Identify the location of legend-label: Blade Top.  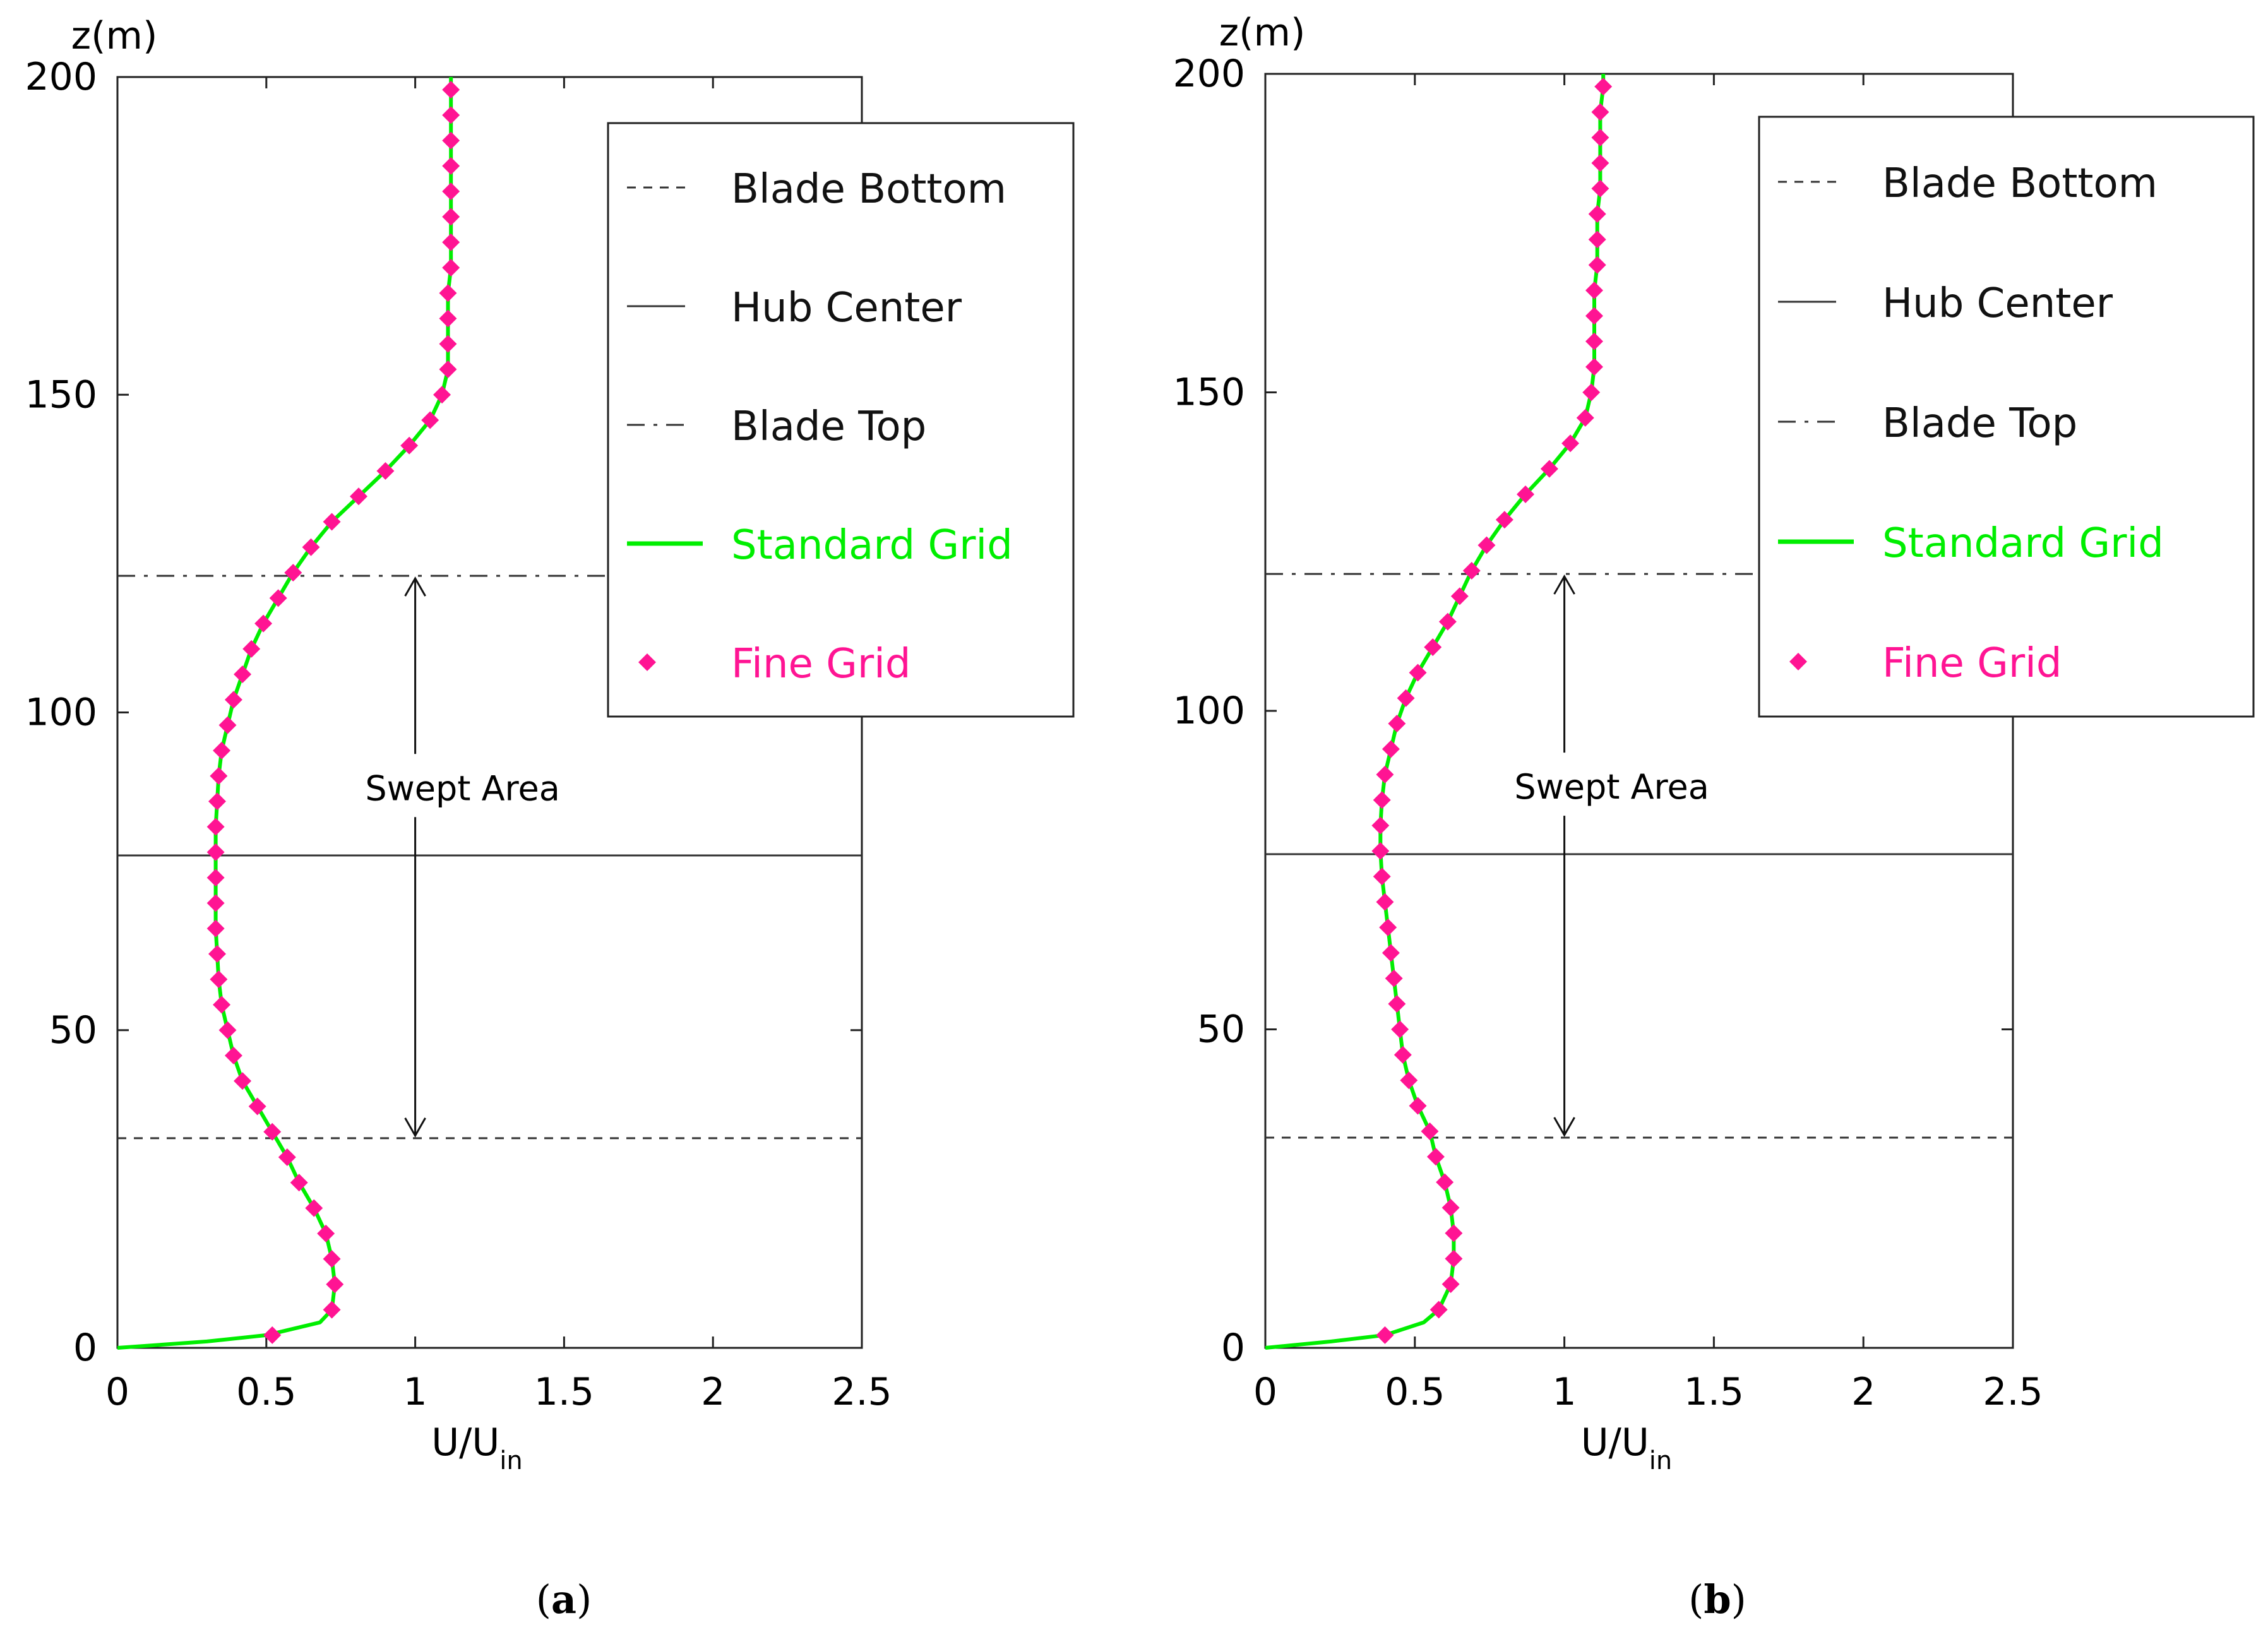
(828, 426).